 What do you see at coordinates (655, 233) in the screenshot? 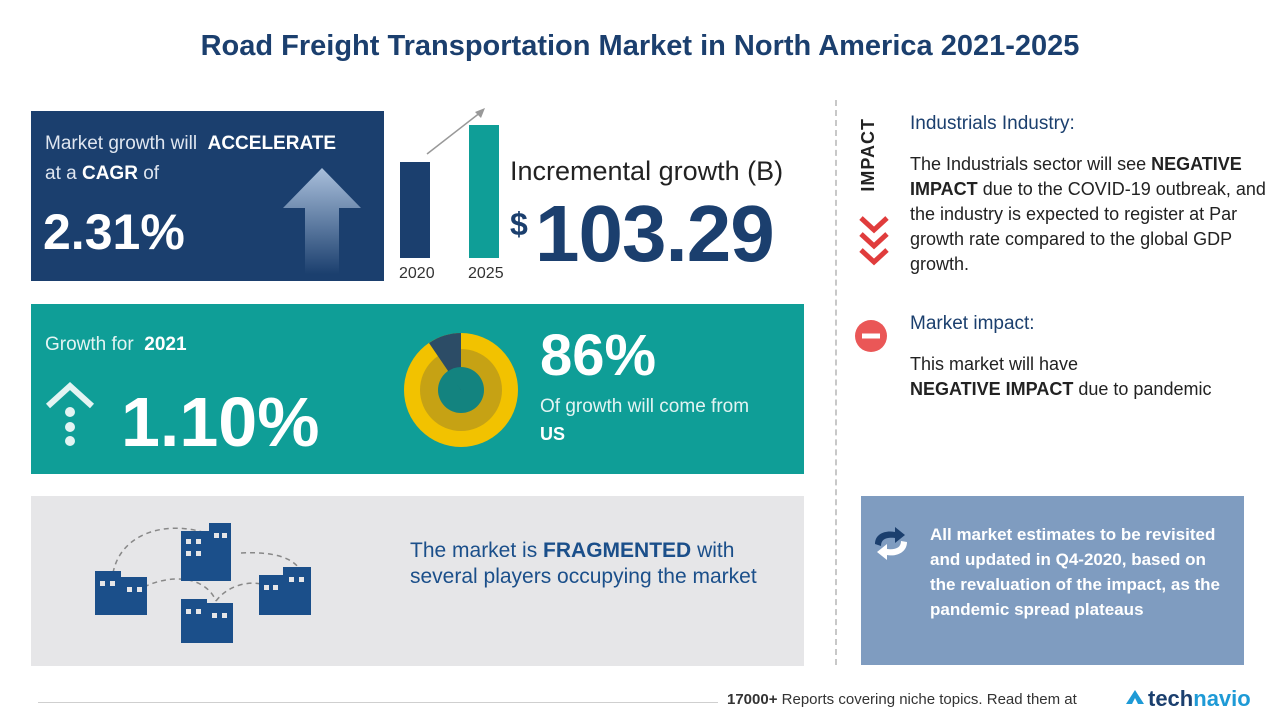
I see `incremental-growth-value: 103.29` at bounding box center [655, 233].